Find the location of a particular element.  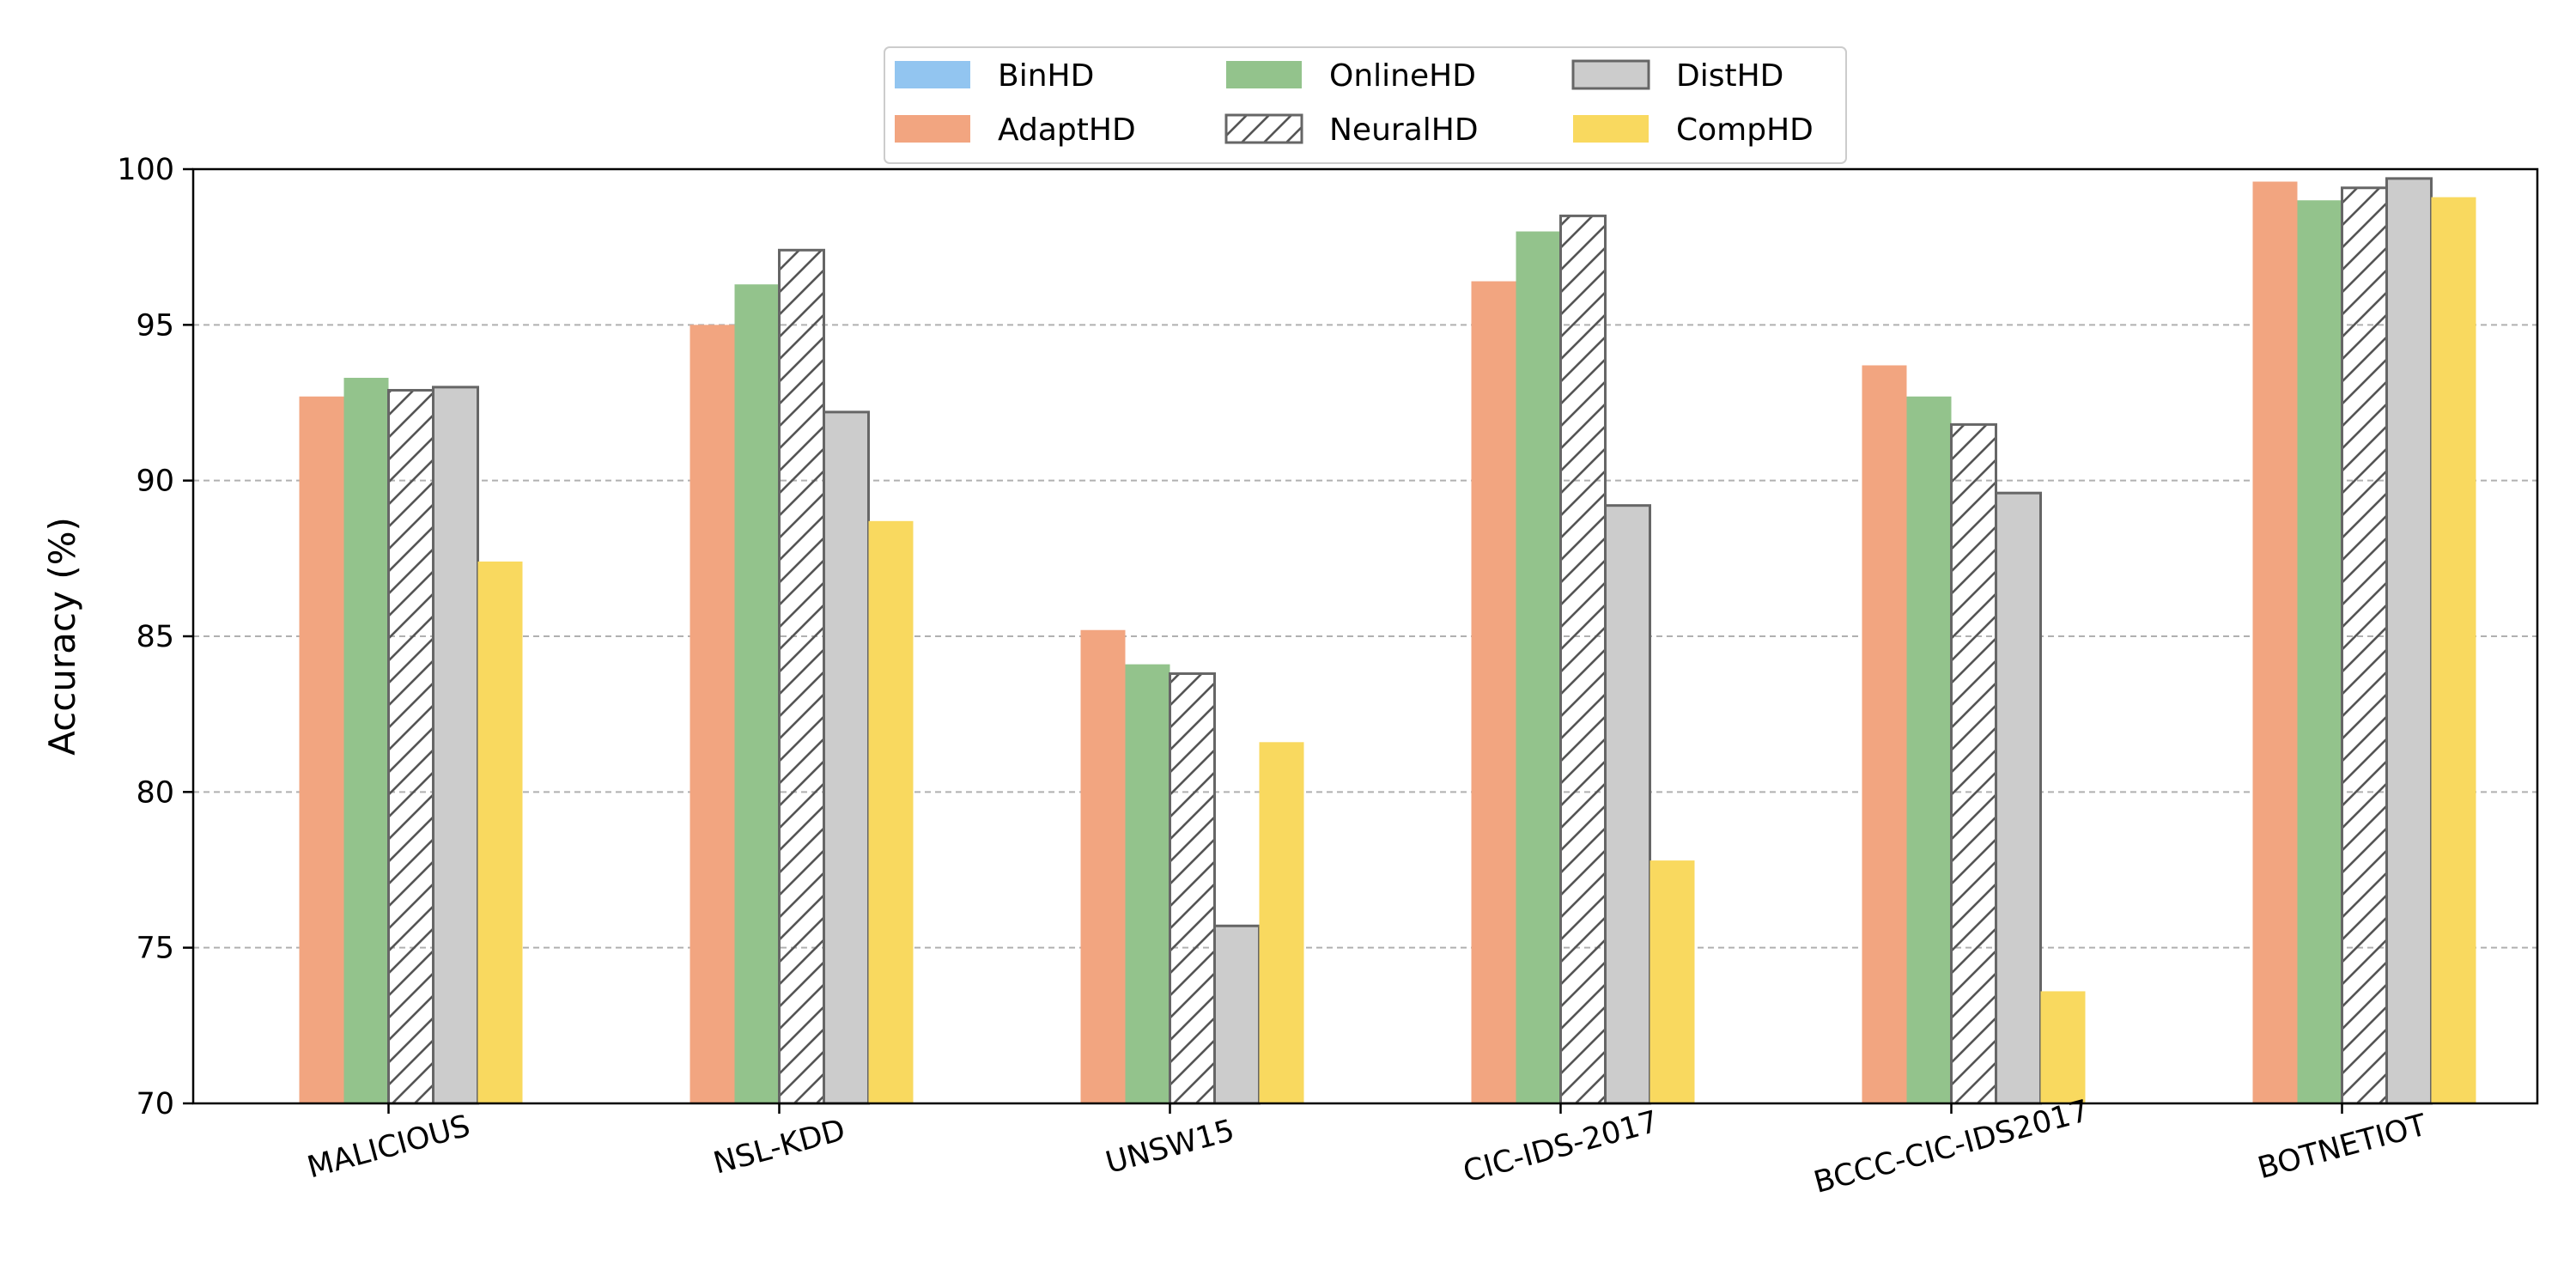

legend-swatch-disthd is located at coordinates (1610, 74).